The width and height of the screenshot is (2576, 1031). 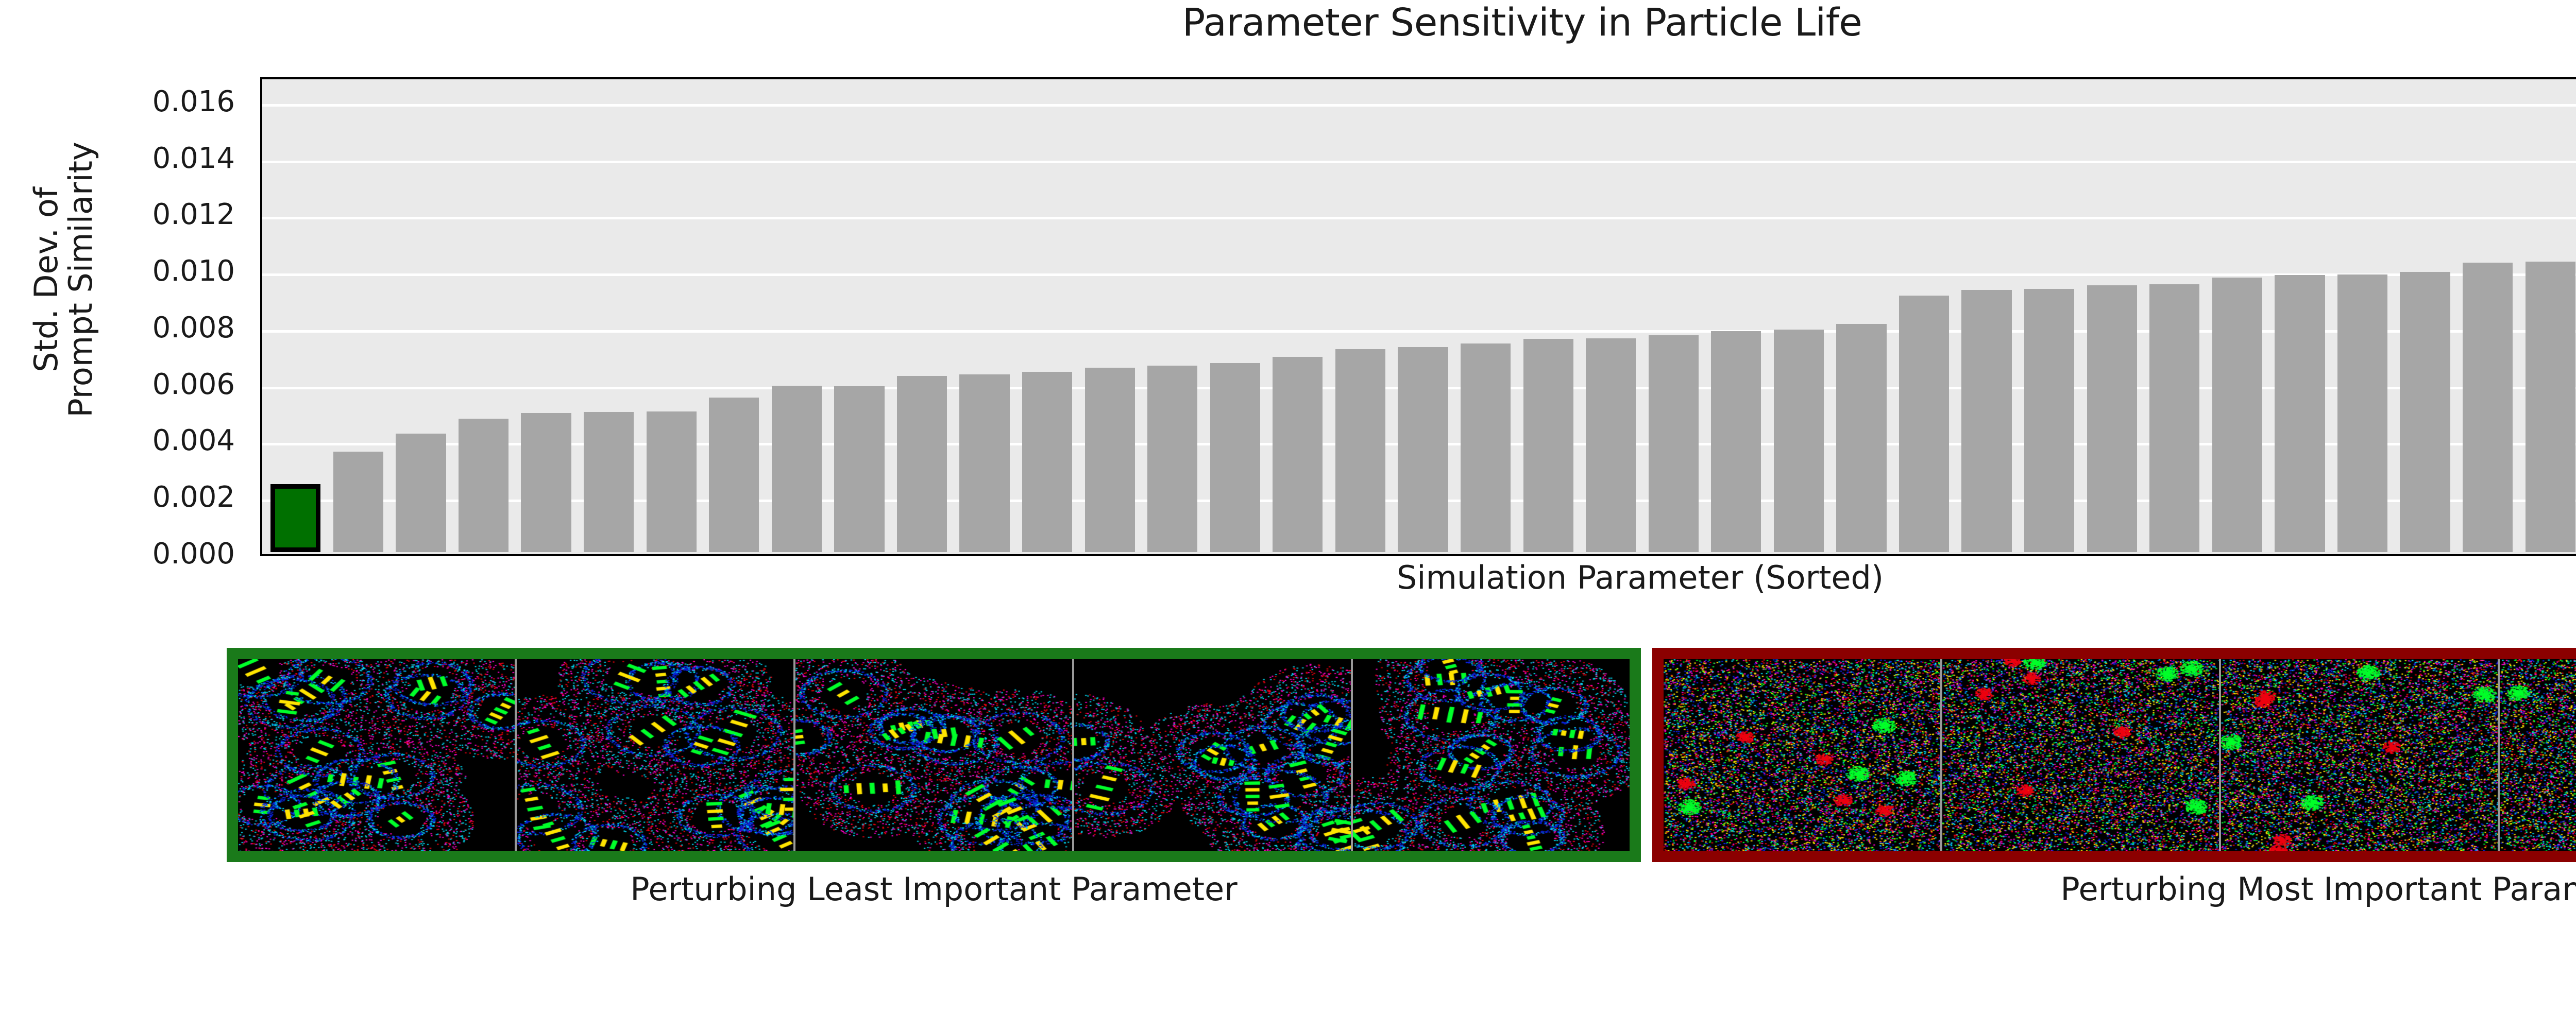 What do you see at coordinates (193, 215) in the screenshot?
I see `y-axis-tick-label: 0.012` at bounding box center [193, 215].